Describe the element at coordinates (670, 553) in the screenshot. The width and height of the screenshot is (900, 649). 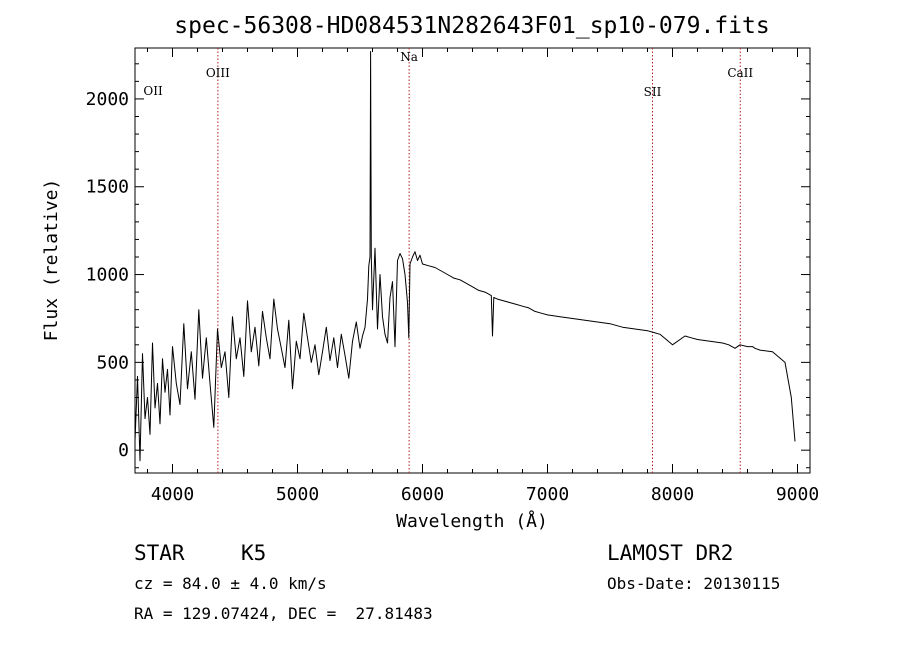
I see `survey-name: LAMOST DR2` at that location.